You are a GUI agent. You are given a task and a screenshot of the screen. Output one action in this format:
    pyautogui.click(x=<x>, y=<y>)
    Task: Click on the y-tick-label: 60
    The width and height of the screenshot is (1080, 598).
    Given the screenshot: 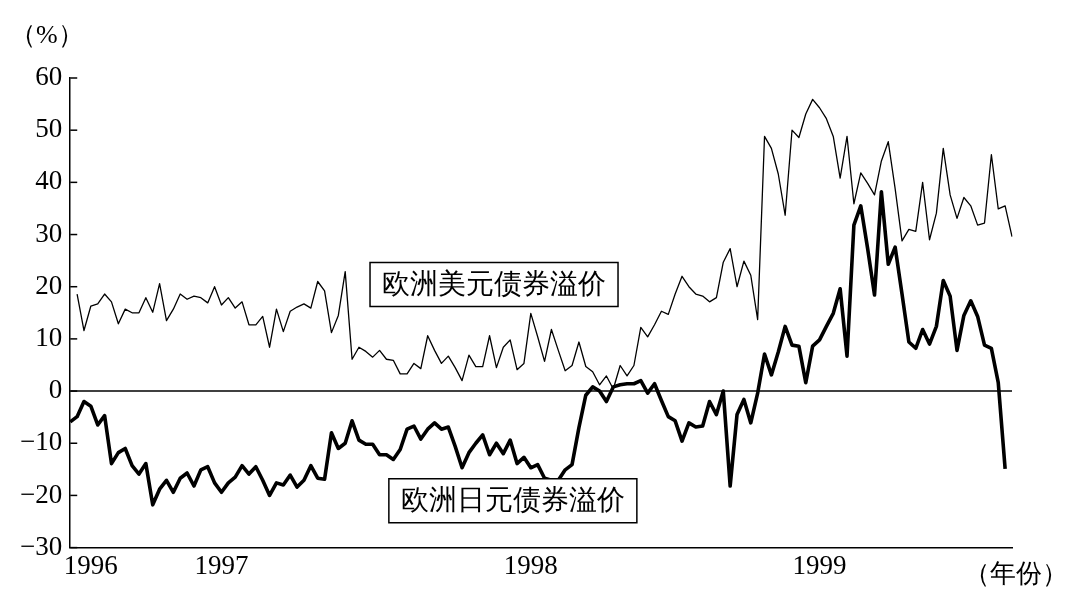 What is the action you would take?
    pyautogui.click(x=49, y=76)
    